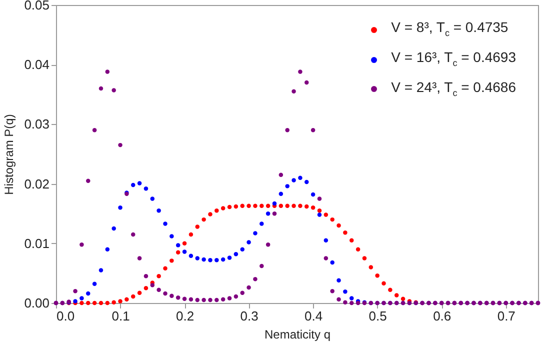  What do you see at coordinates (377, 316) in the screenshot?
I see `x-tick-label: 0.5` at bounding box center [377, 316].